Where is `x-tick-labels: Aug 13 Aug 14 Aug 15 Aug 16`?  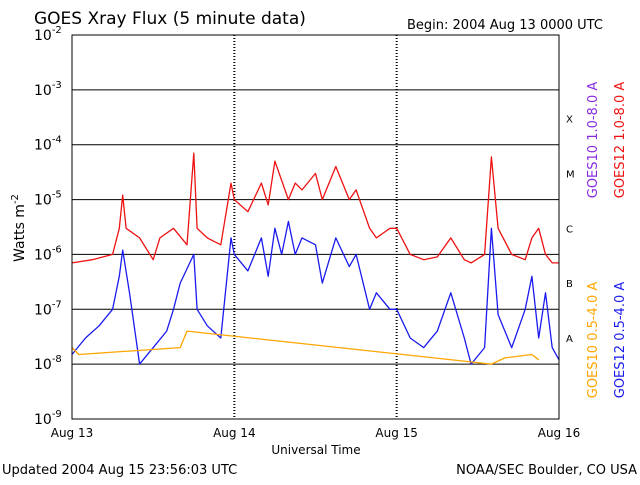 x-tick-labels: Aug 13 Aug 14 Aug 15 Aug 16 is located at coordinates (316, 433).